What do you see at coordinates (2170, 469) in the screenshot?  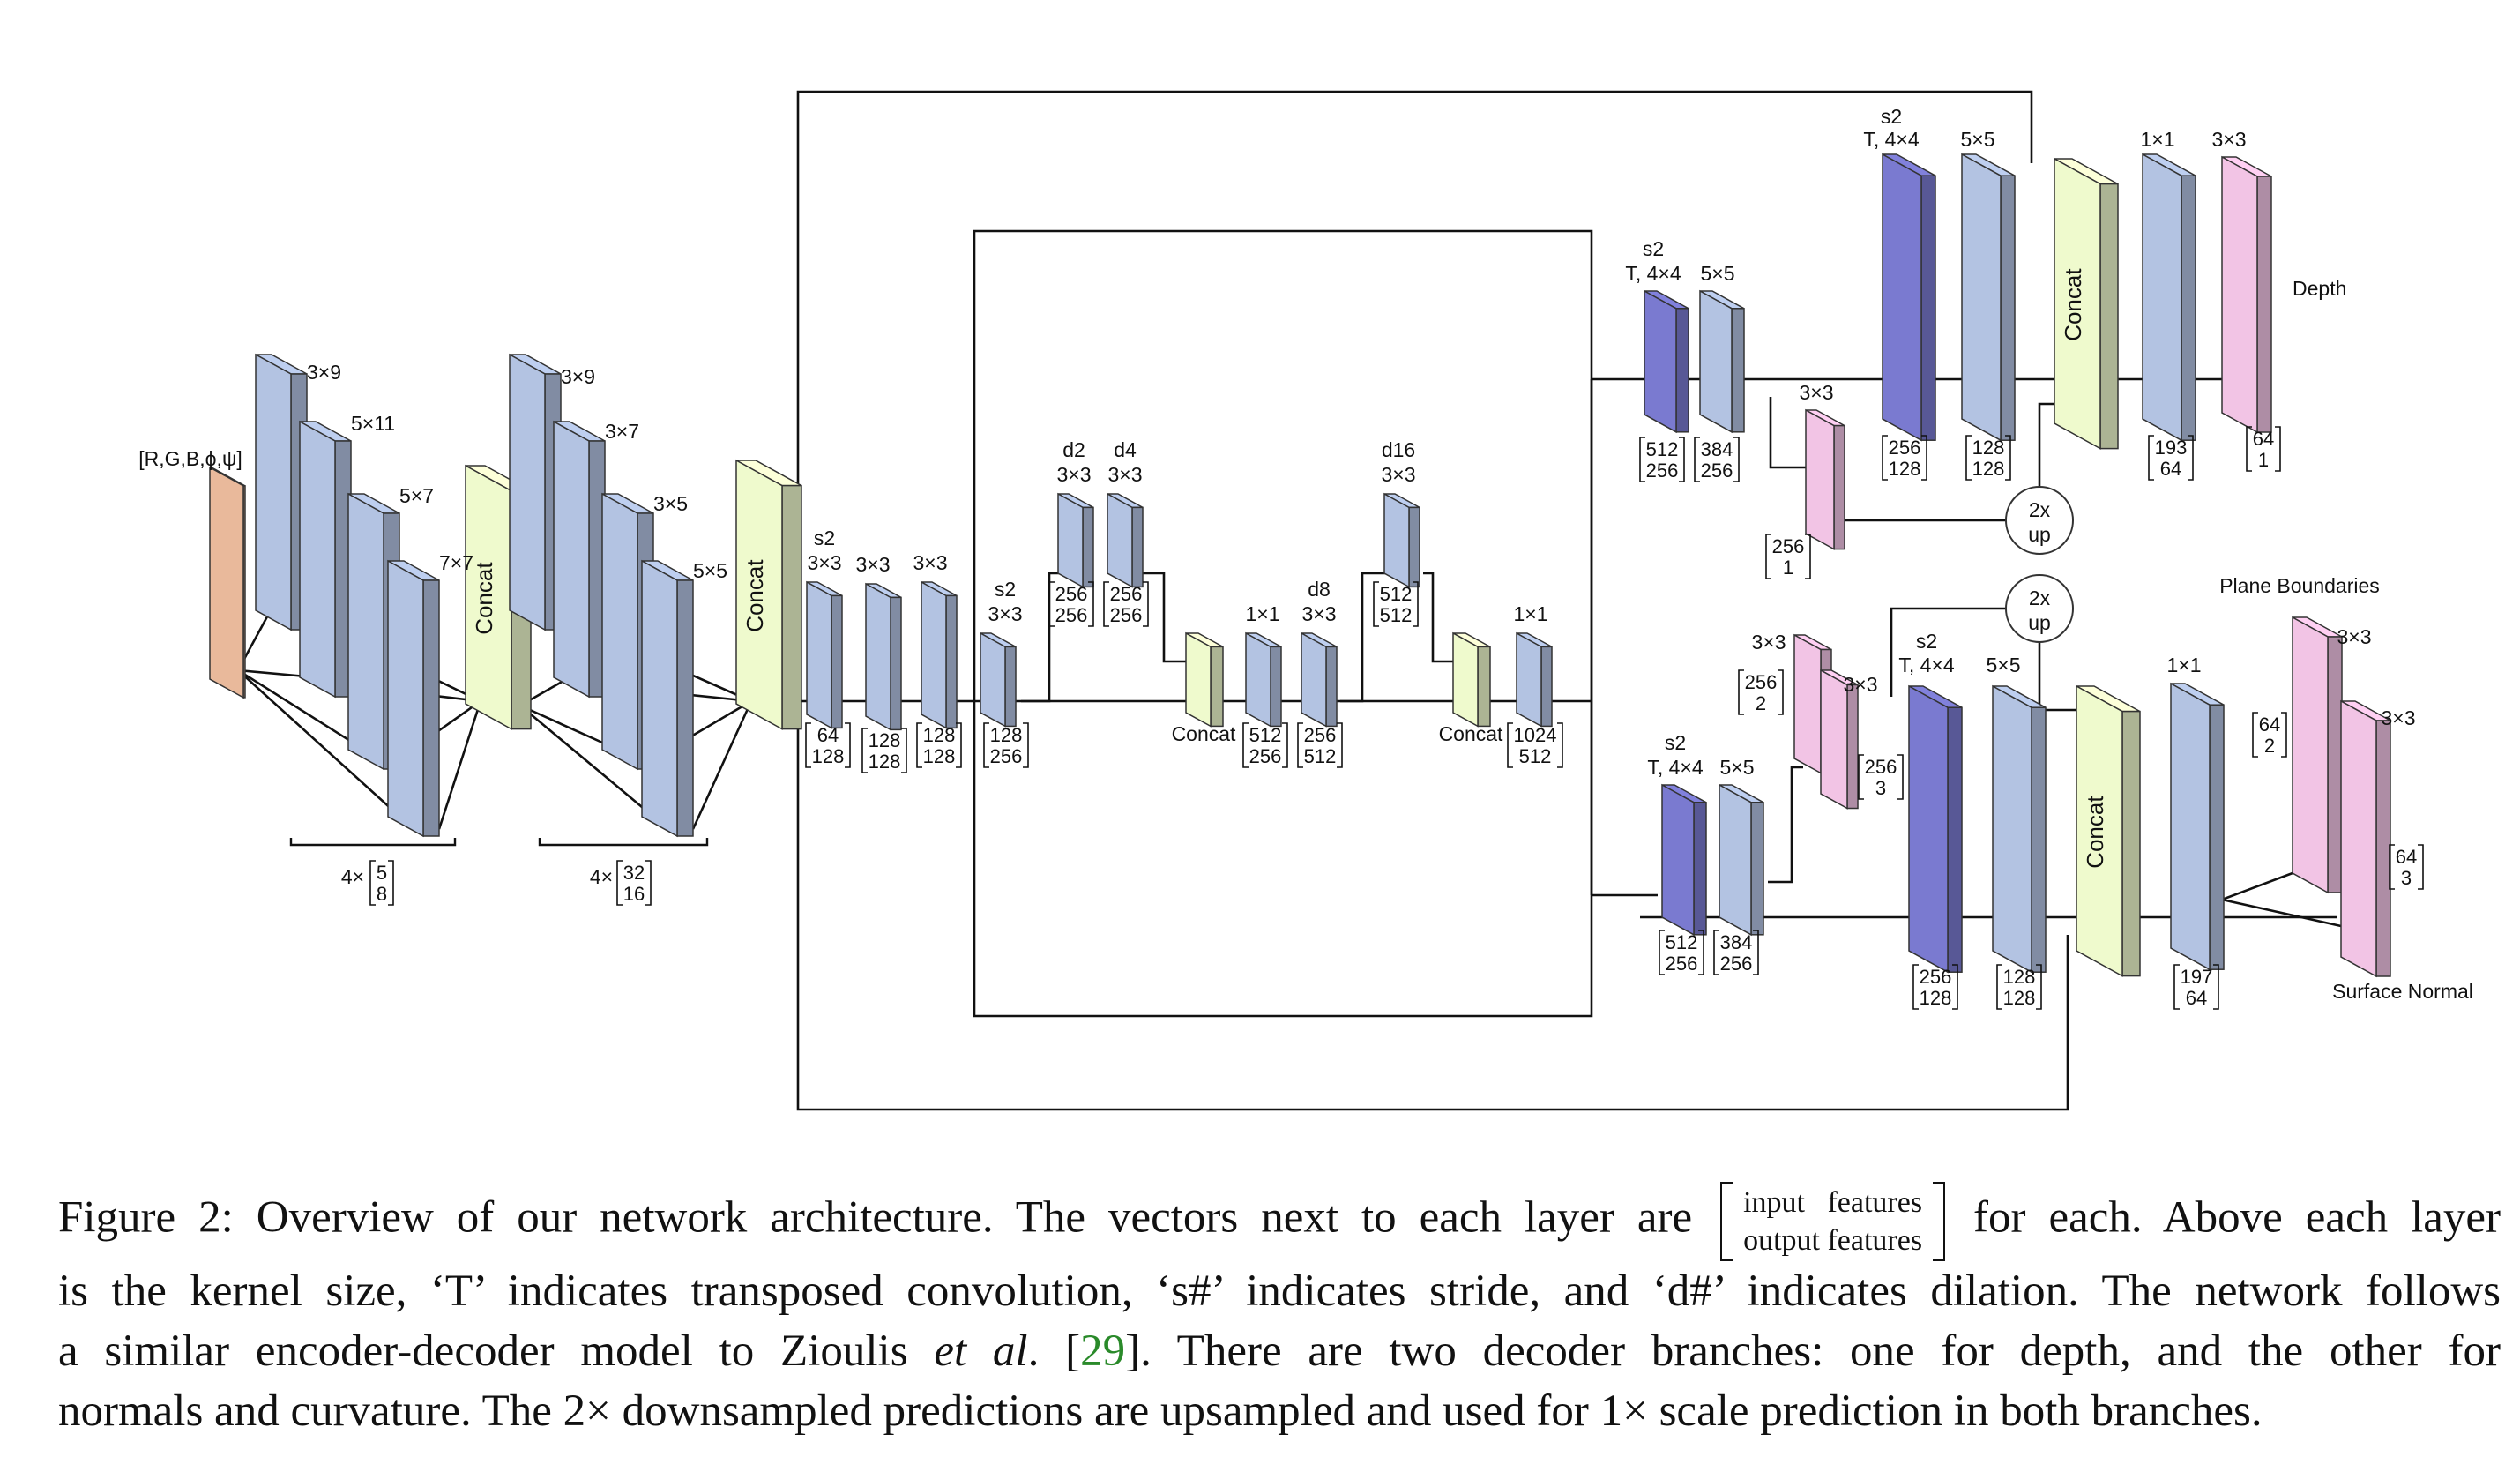 I see `vector-output: 64` at bounding box center [2170, 469].